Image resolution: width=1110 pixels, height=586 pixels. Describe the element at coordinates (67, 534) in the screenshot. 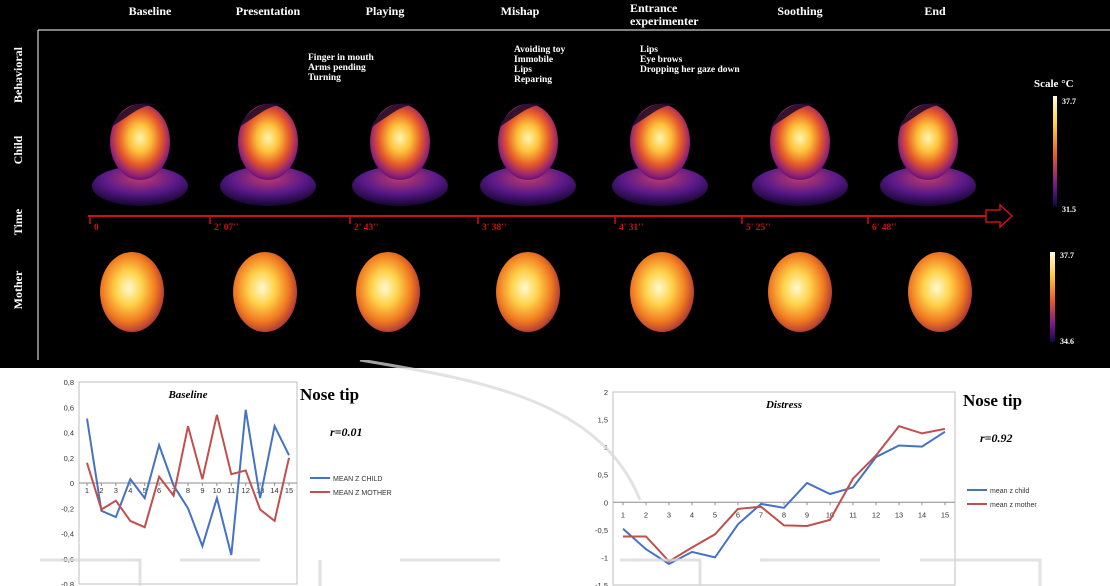

I see `y-tick-label: -0,4` at that location.